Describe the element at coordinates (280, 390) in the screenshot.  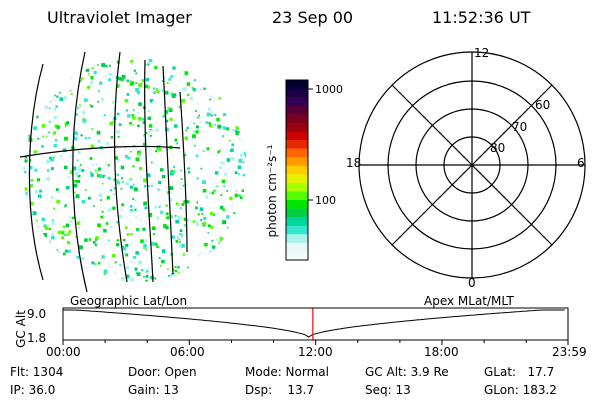
I see `status-dsp: Dsp: 13.7` at that location.